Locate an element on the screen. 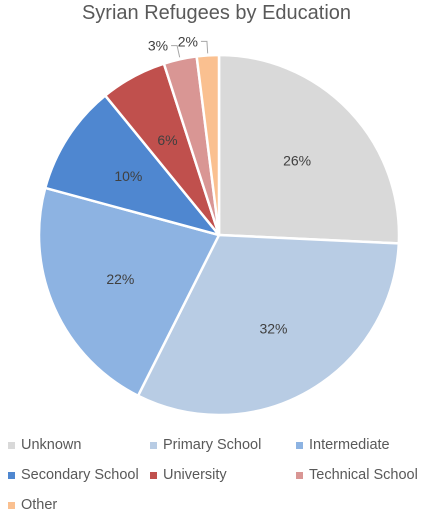 The width and height of the screenshot is (433, 525). pie-slice-other is located at coordinates (208, 145).